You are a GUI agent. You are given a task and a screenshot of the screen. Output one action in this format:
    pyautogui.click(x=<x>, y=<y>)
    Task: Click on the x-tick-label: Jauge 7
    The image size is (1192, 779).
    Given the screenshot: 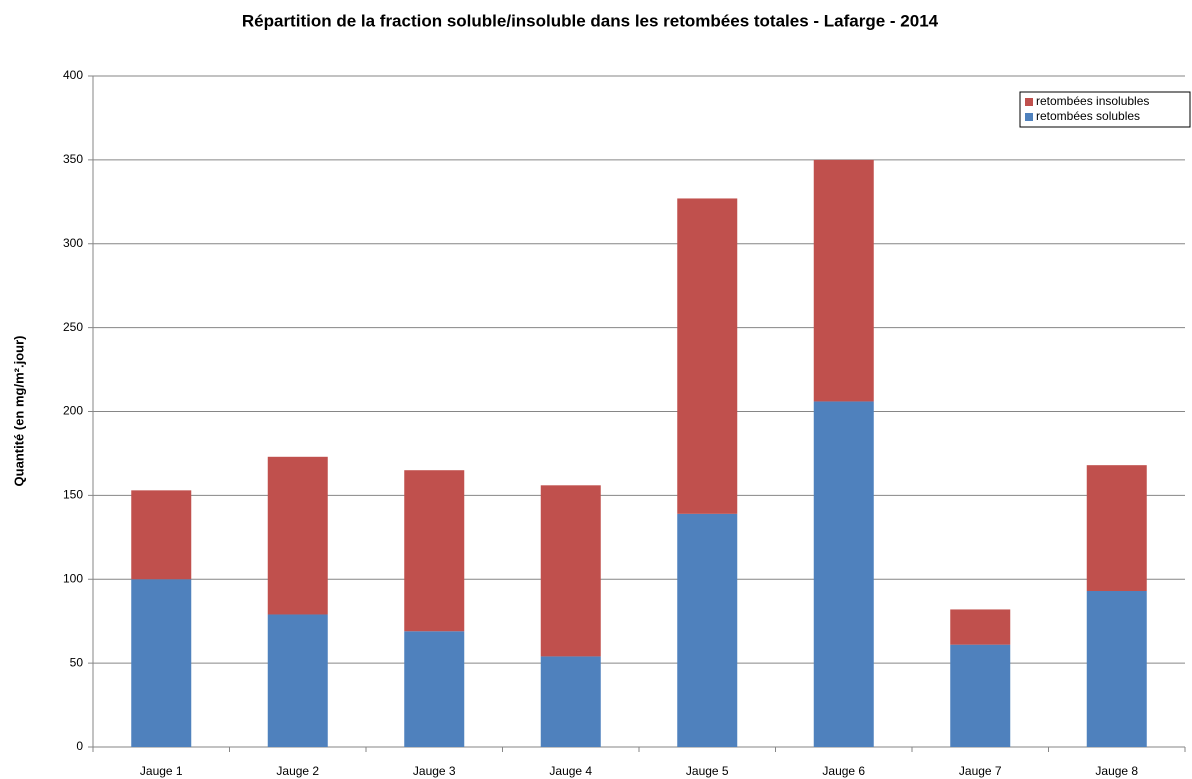 What is the action you would take?
    pyautogui.click(x=980, y=771)
    